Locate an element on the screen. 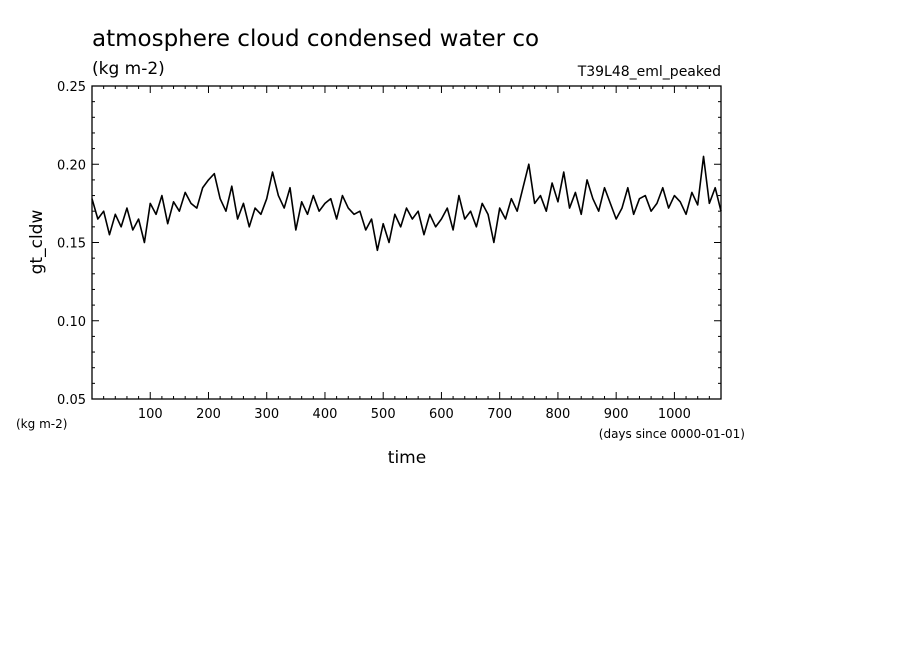  y-tick-labels: 0.05 0.10 0.15 0.20 0.25 is located at coordinates (71, 244).